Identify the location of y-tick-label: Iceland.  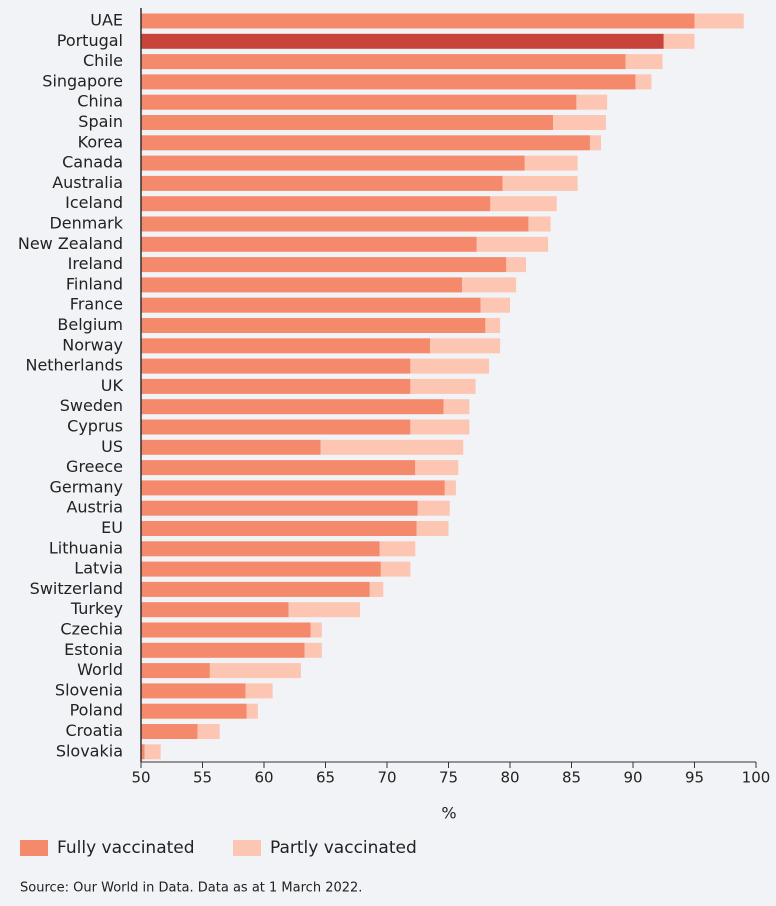
(94, 202).